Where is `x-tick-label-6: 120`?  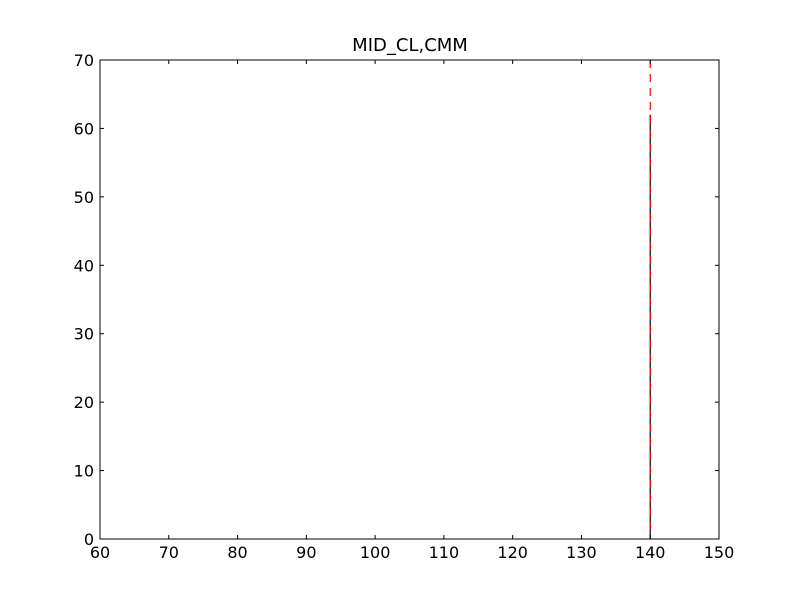
x-tick-label-6: 120 is located at coordinates (512, 552).